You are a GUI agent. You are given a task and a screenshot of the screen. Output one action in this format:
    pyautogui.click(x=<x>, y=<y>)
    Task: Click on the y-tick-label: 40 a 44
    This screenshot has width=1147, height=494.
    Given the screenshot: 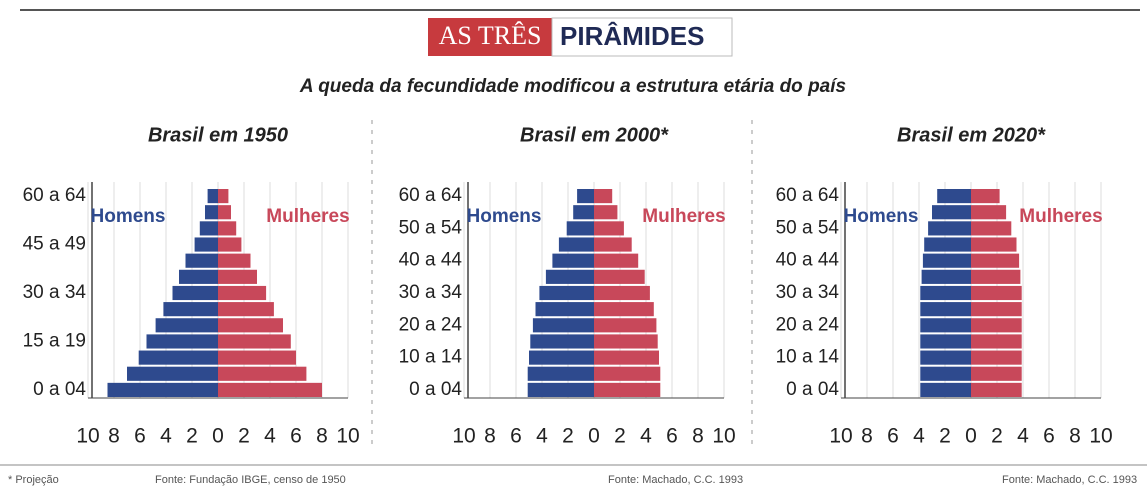 What is the action you would take?
    pyautogui.click(x=808, y=260)
    